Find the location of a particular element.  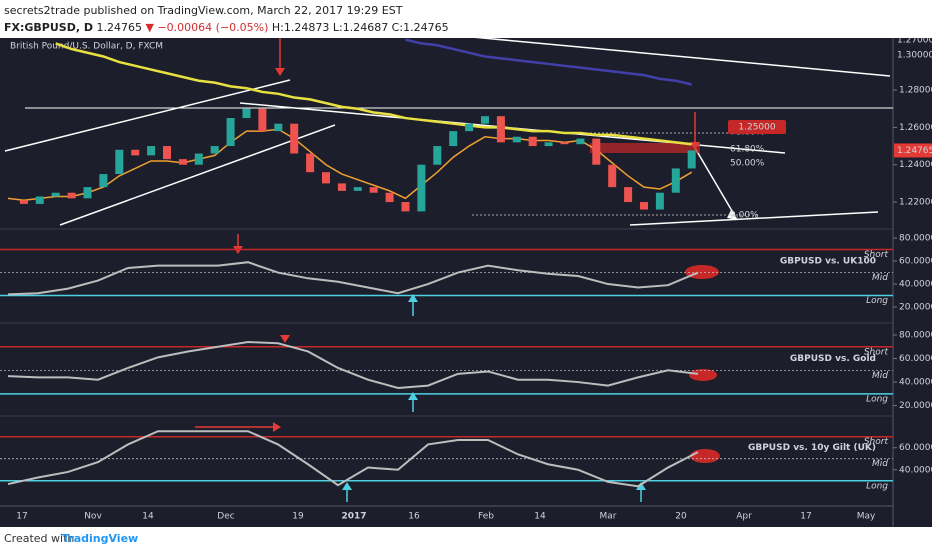

brand: TradingView is located at coordinates (100, 538).